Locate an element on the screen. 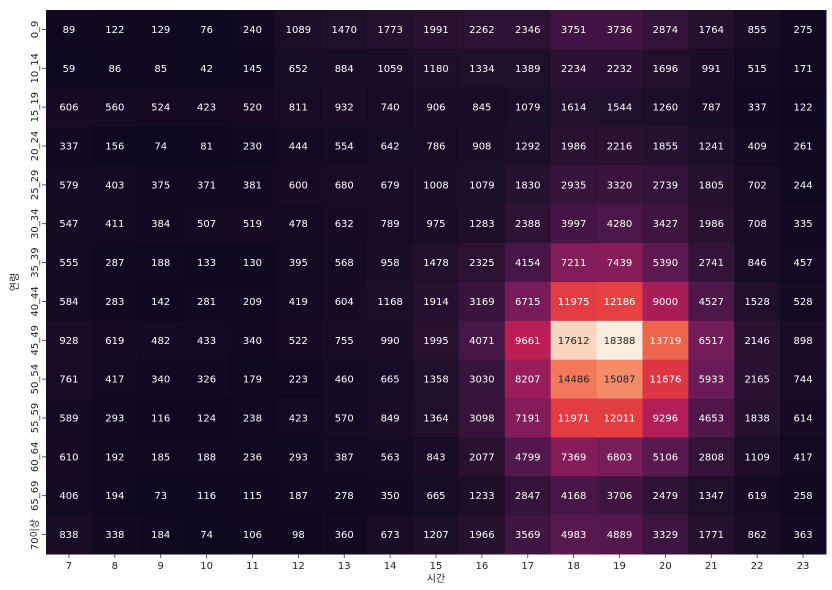  y-tick-label: 60_64 is located at coordinates (35, 457).